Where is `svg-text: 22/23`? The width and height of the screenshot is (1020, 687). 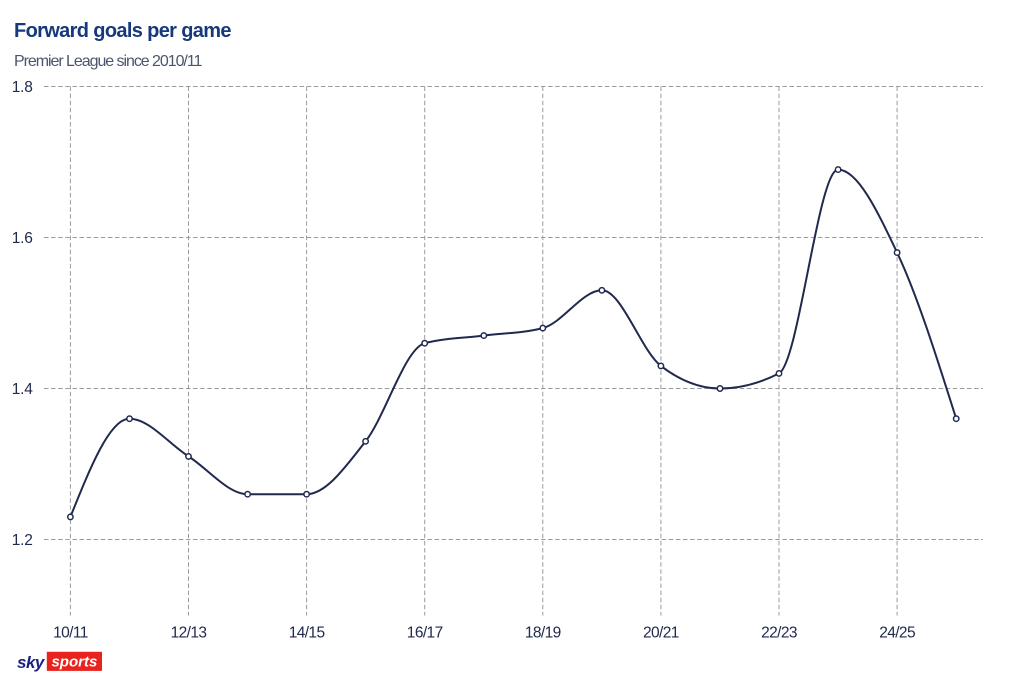 svg-text: 22/23 is located at coordinates (779, 633).